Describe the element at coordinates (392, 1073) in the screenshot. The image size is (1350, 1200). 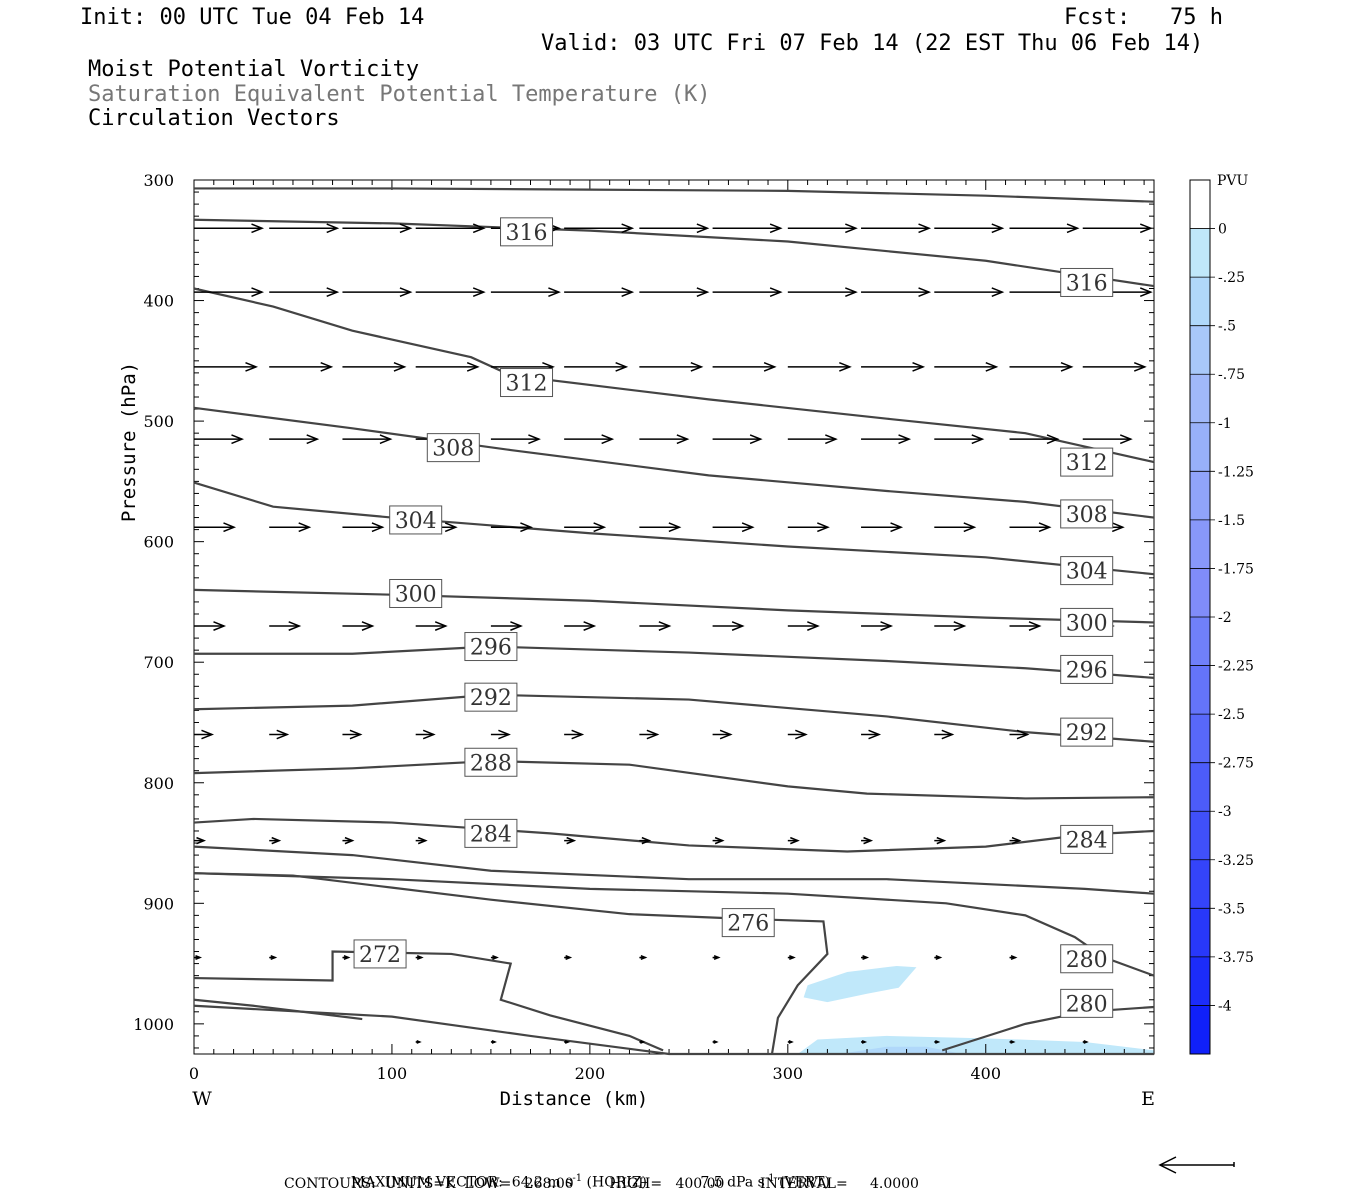
I see `x-tick-label: 100` at that location.